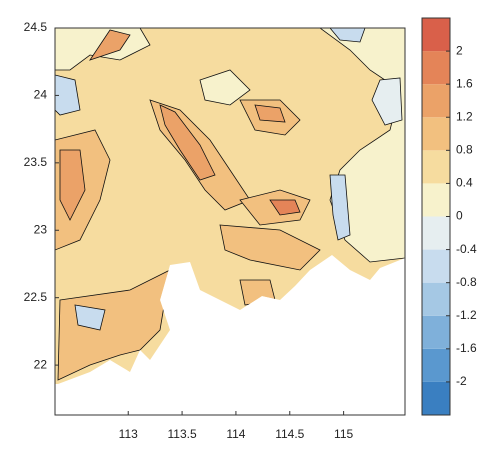 The image size is (500, 463). Describe the element at coordinates (41, 364) in the screenshot. I see `y-tick-label: 22` at that location.